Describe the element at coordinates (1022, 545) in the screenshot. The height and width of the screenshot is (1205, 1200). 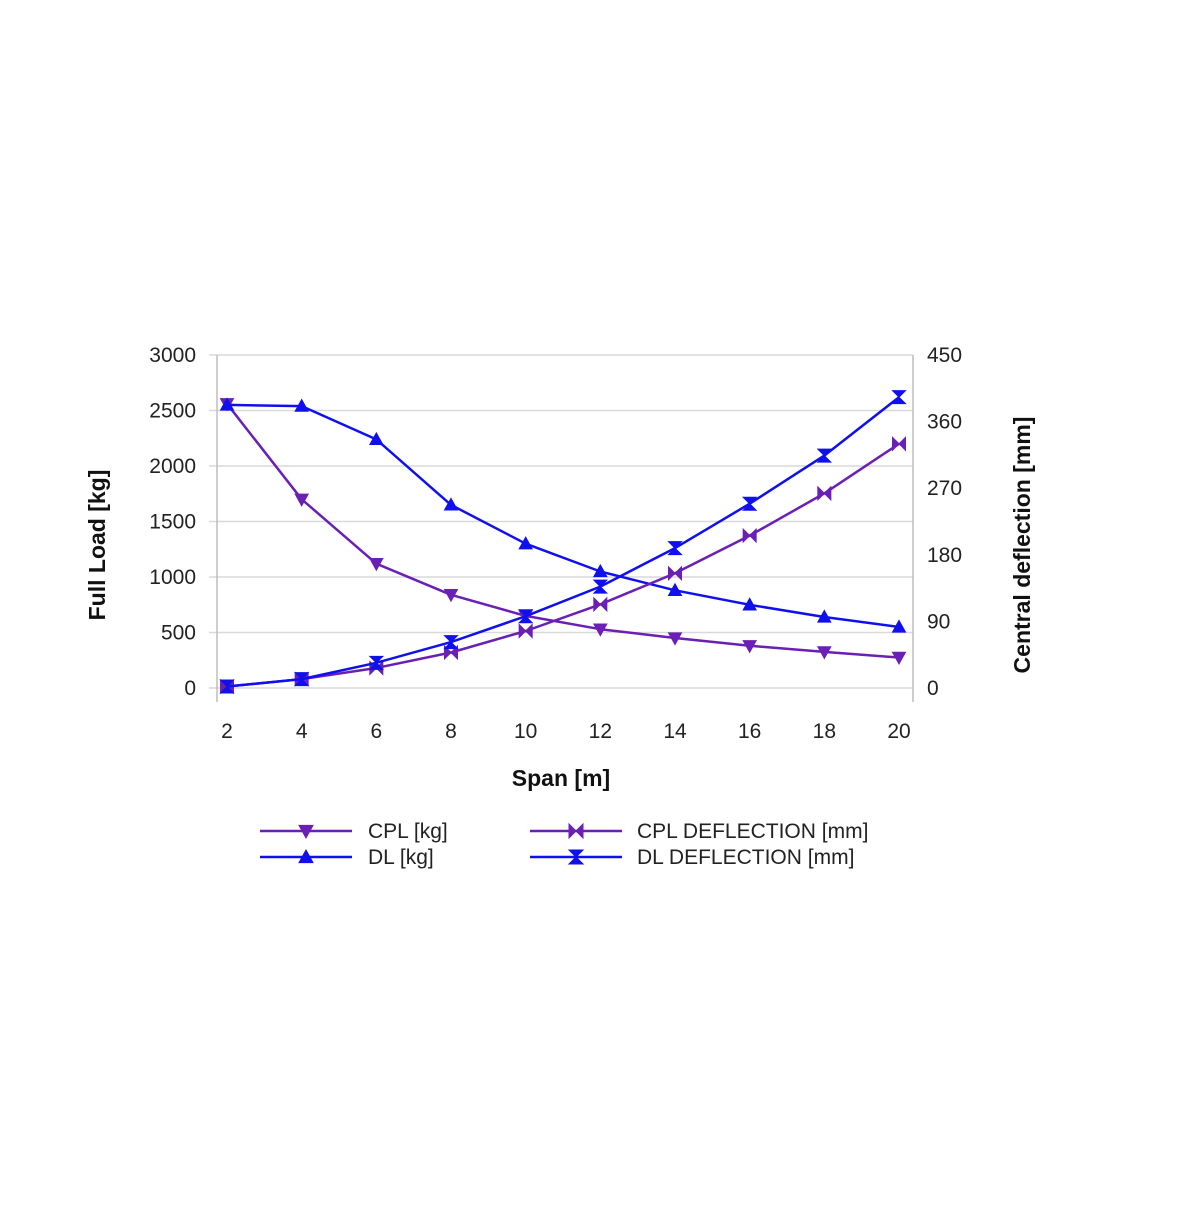
I see `y-axis-right-title: Central deflection [mm]` at that location.